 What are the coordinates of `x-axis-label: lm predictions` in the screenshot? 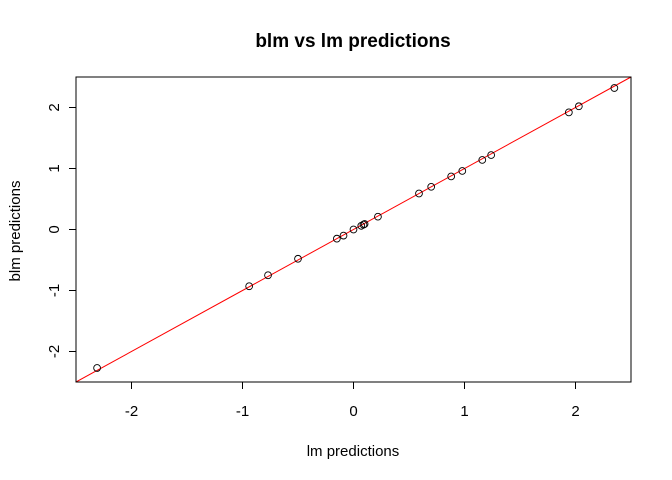 It's located at (353, 451).